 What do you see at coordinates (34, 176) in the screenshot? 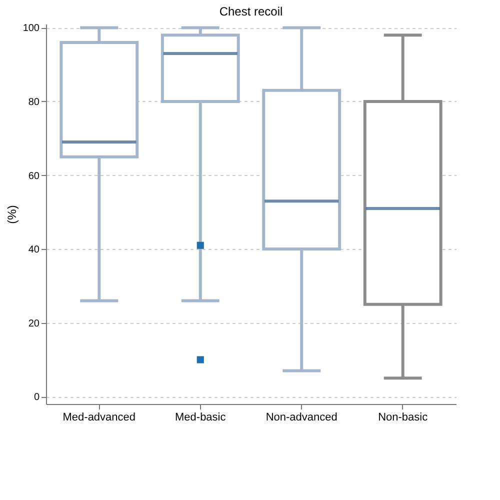
I see `y-tick-label: 60` at bounding box center [34, 176].